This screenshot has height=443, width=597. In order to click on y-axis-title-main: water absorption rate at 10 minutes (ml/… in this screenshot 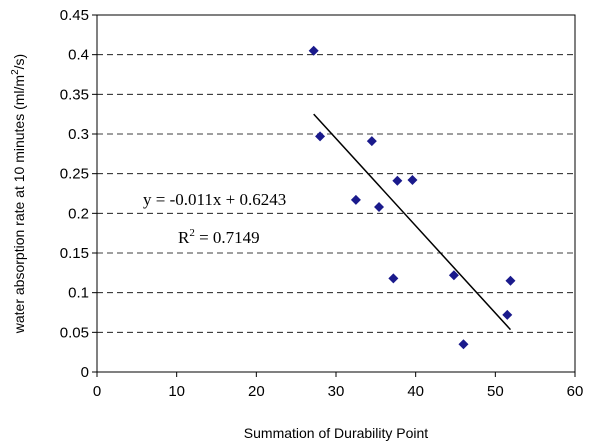, I will do `click(19, 204)`.